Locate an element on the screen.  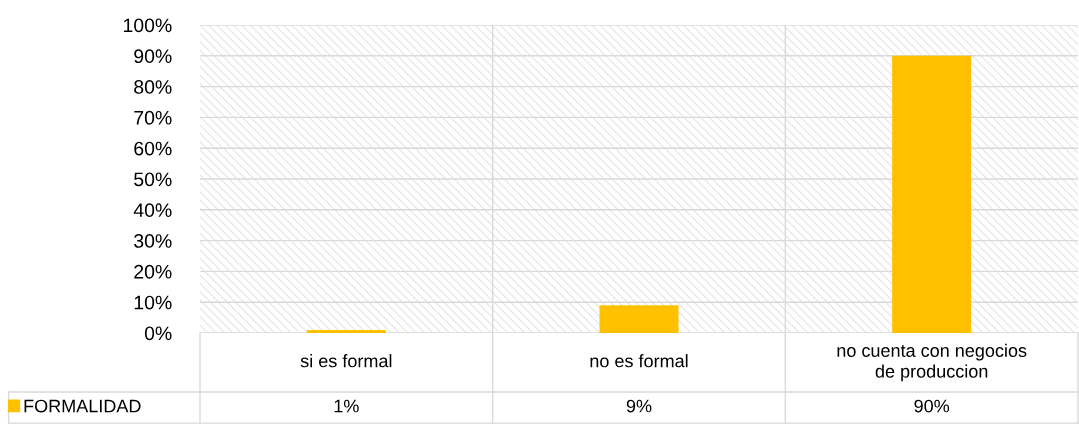
data-label: 9% is located at coordinates (639, 406).